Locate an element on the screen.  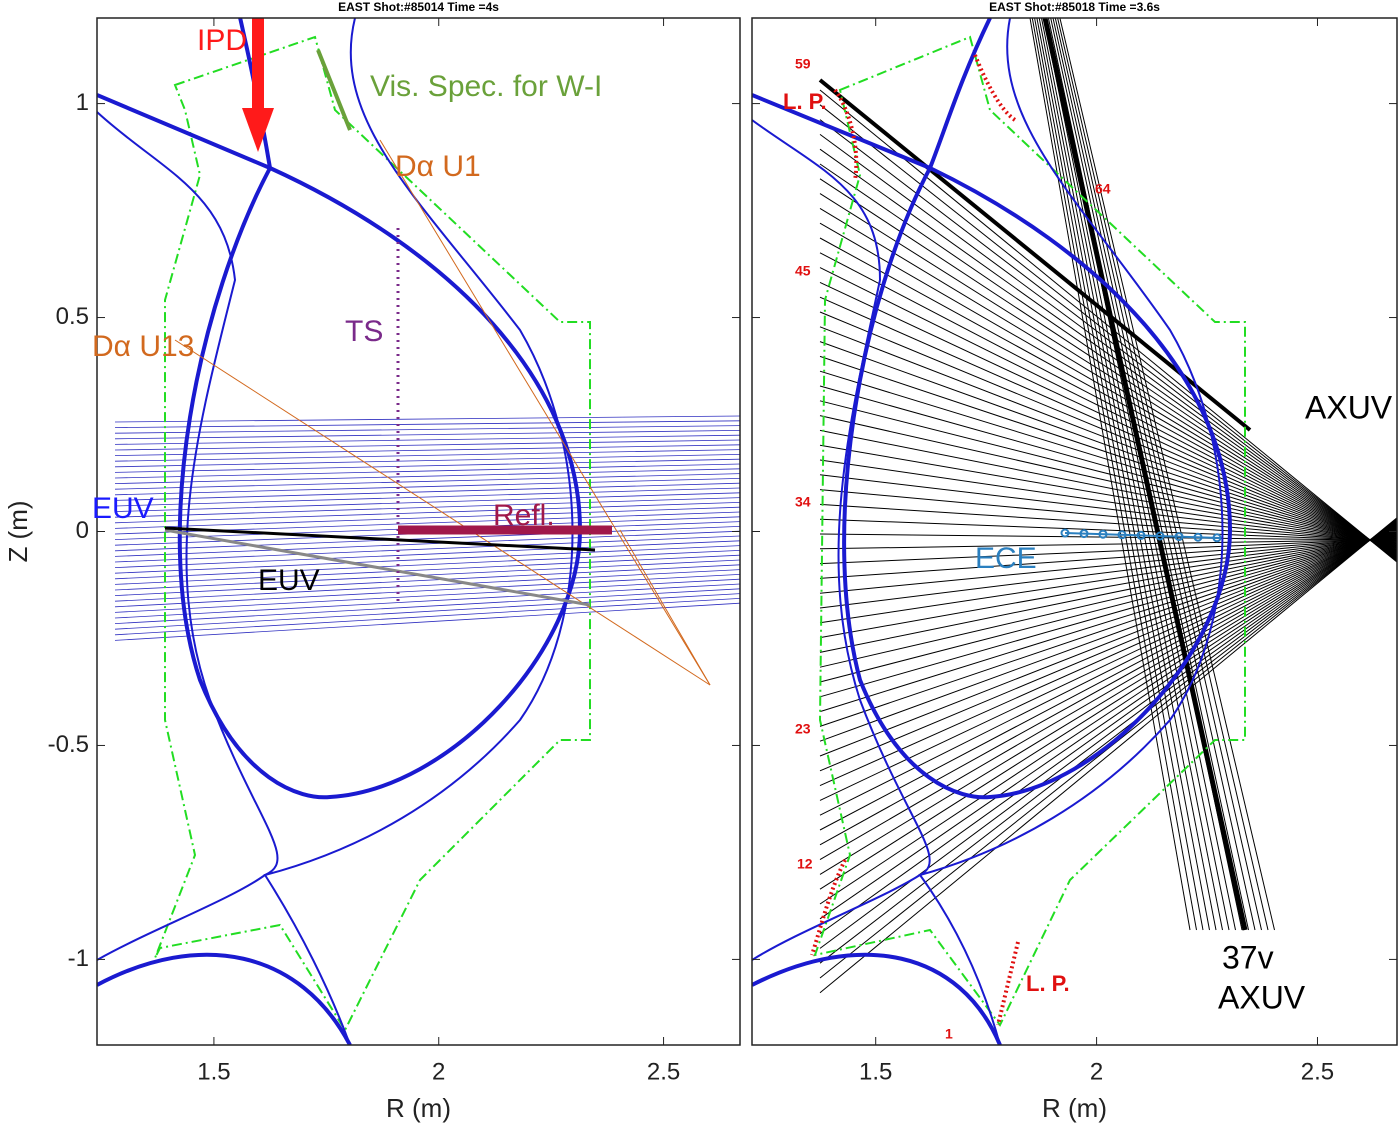
axuv-thick is located at coordinates (1145, 474).